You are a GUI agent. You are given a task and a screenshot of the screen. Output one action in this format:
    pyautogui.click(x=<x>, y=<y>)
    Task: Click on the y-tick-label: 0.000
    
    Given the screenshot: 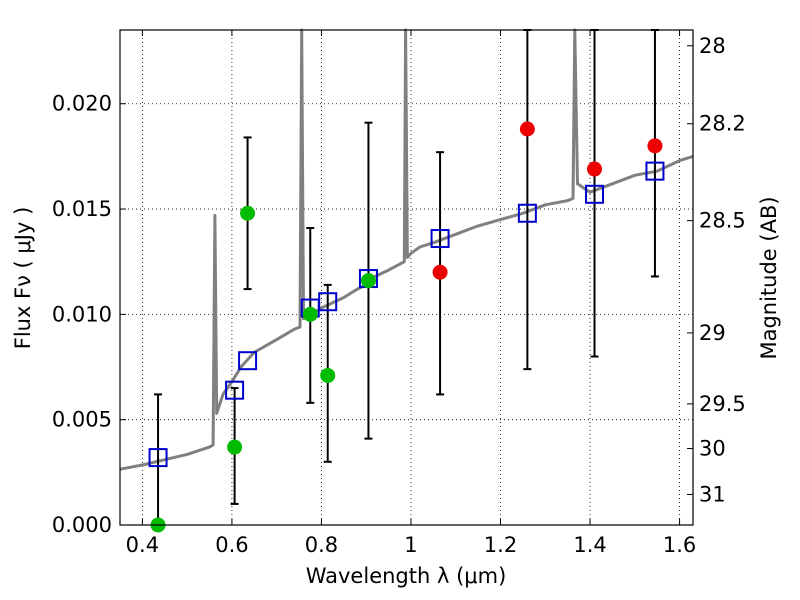 What is the action you would take?
    pyautogui.click(x=82, y=525)
    